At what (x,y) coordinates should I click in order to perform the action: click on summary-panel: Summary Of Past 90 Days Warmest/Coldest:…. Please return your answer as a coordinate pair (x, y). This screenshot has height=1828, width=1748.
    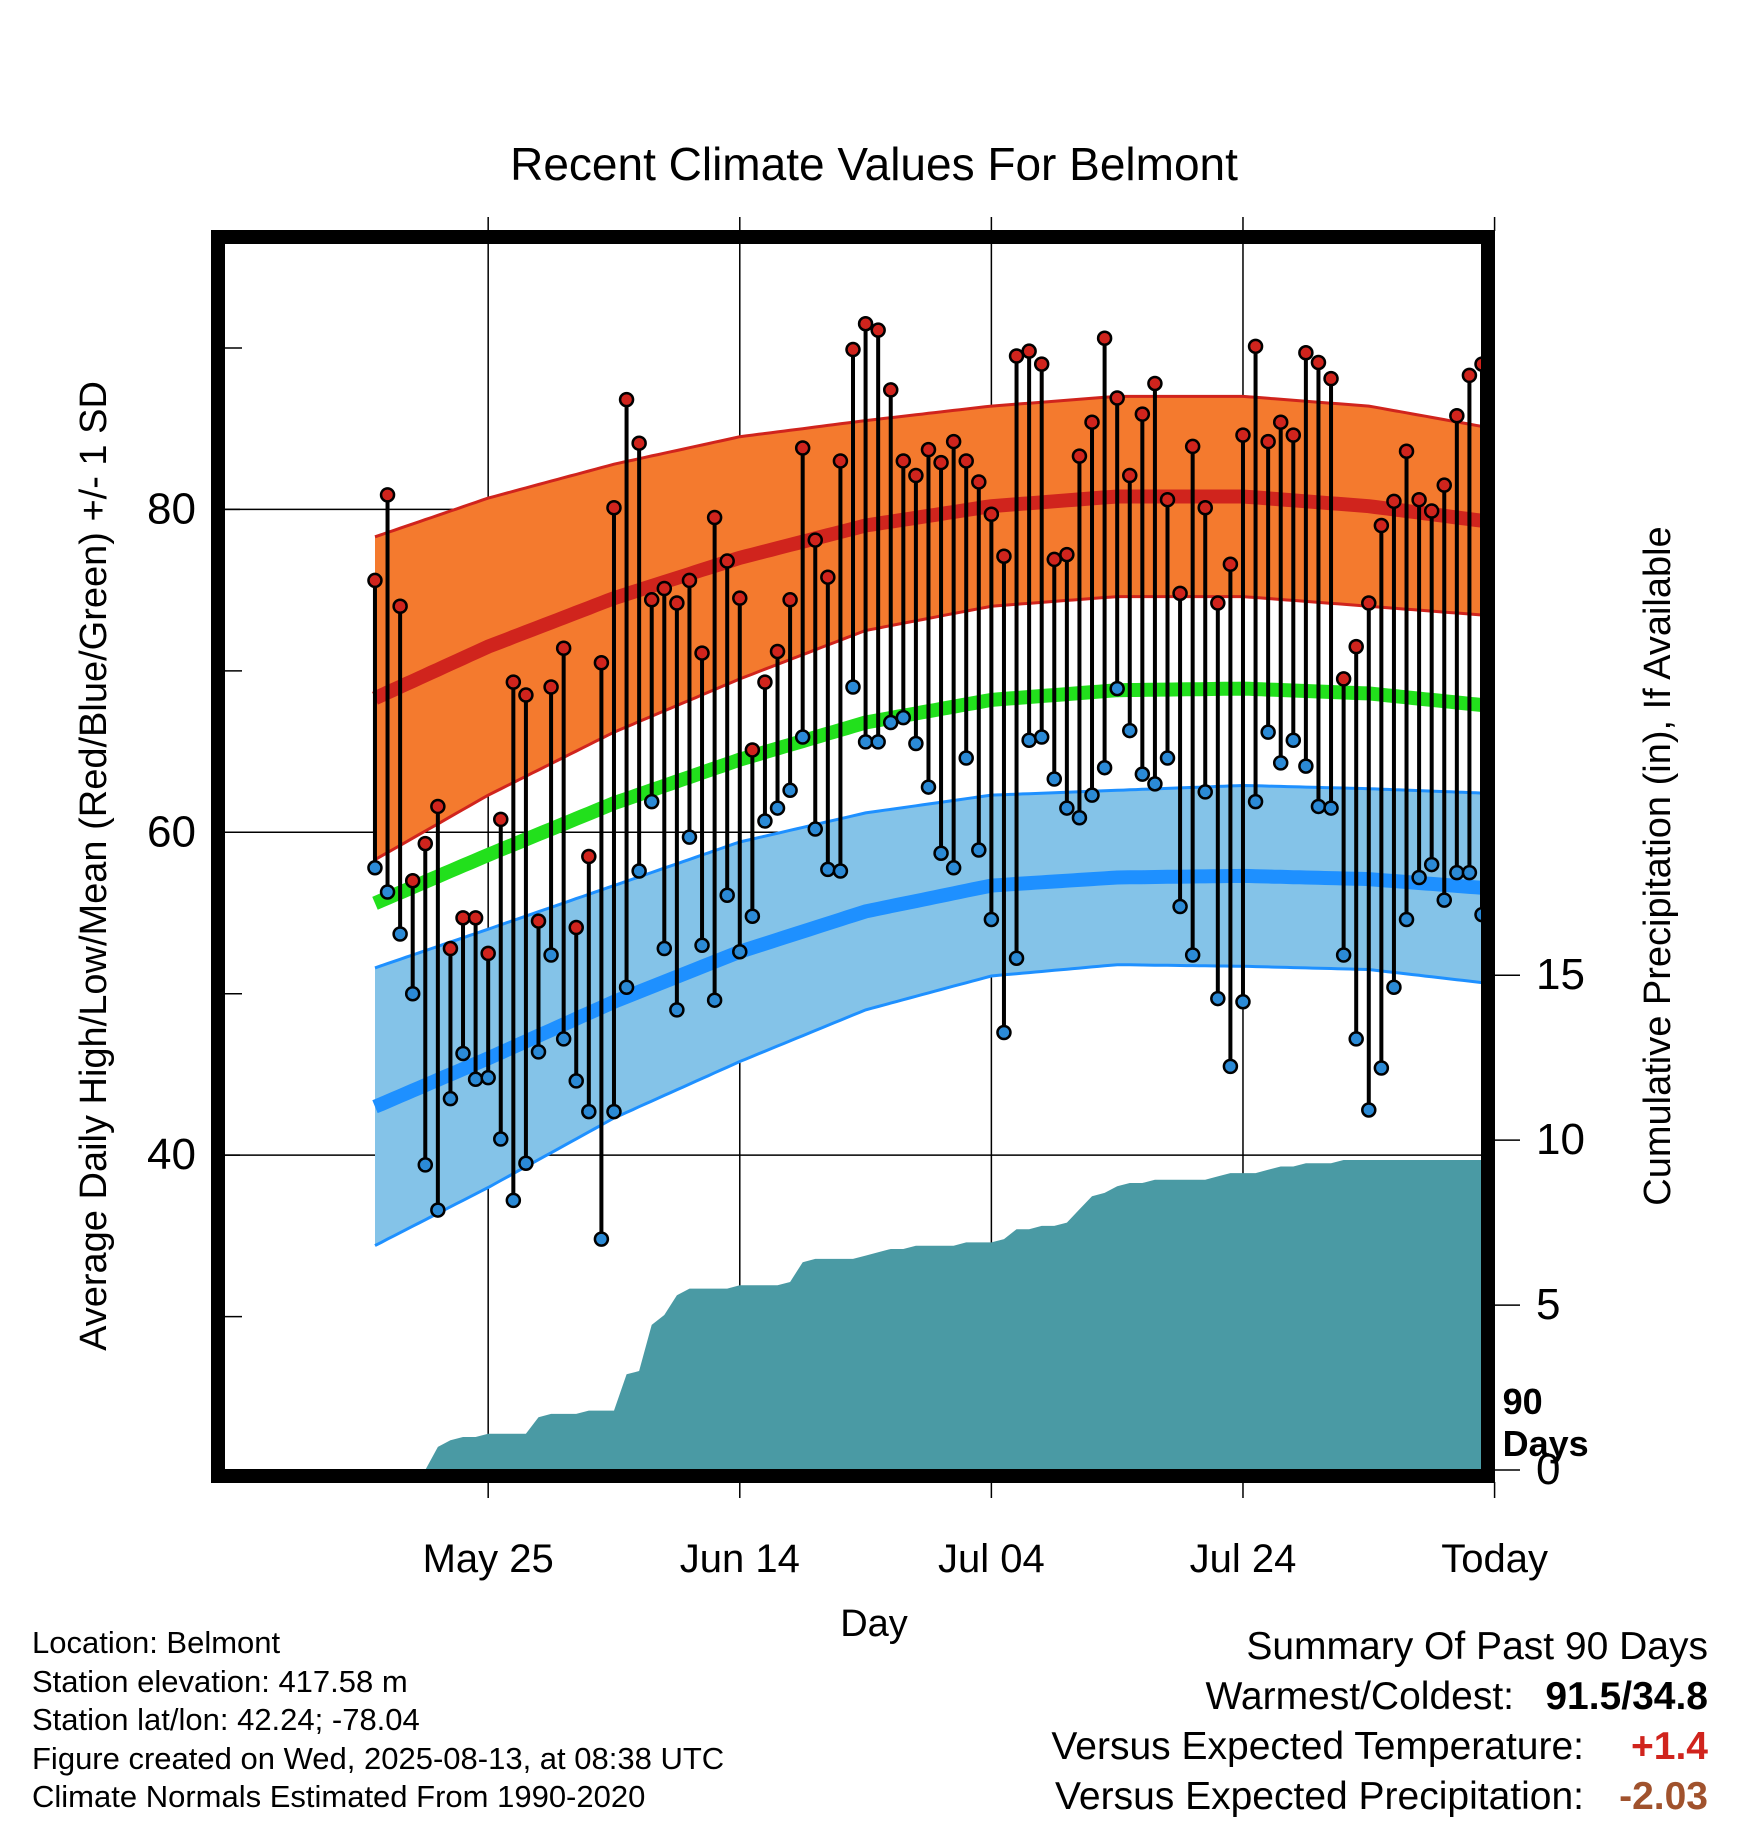
    Looking at the image, I should click on (1379, 1722).